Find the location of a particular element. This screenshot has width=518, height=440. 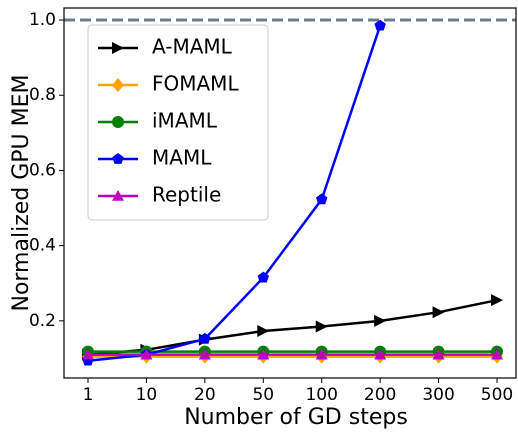

x-tick-label: 200 is located at coordinates (380, 395).